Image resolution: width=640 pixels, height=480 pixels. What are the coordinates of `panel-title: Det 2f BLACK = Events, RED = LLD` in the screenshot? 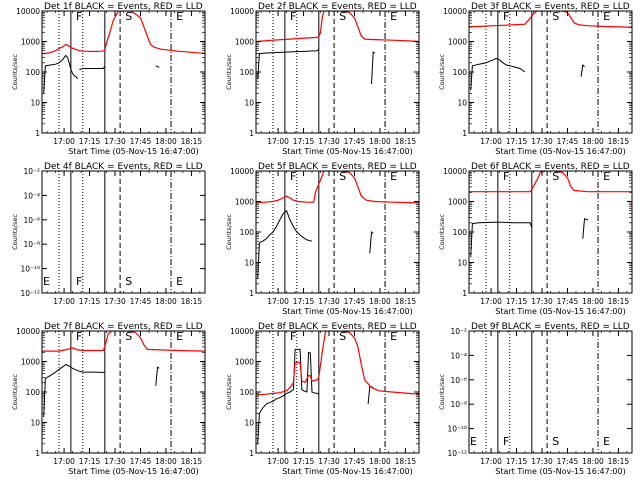 It's located at (337, 7).